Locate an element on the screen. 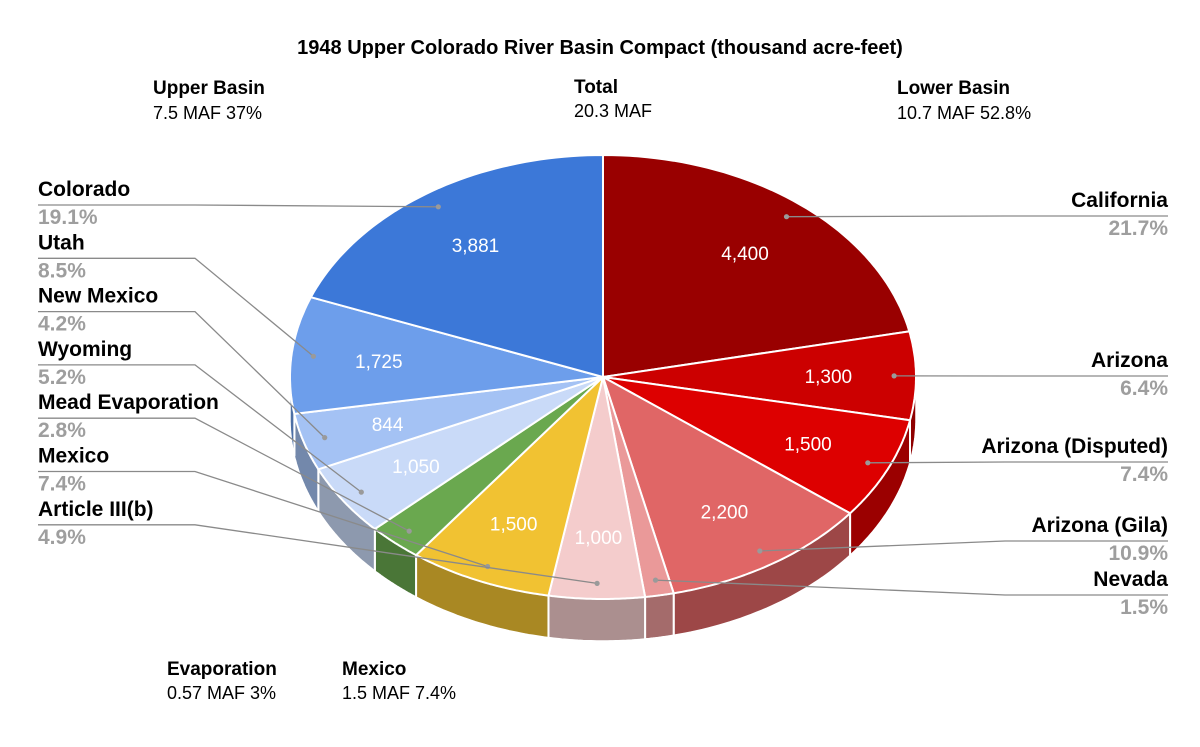  total-label: Total is located at coordinates (596, 87).